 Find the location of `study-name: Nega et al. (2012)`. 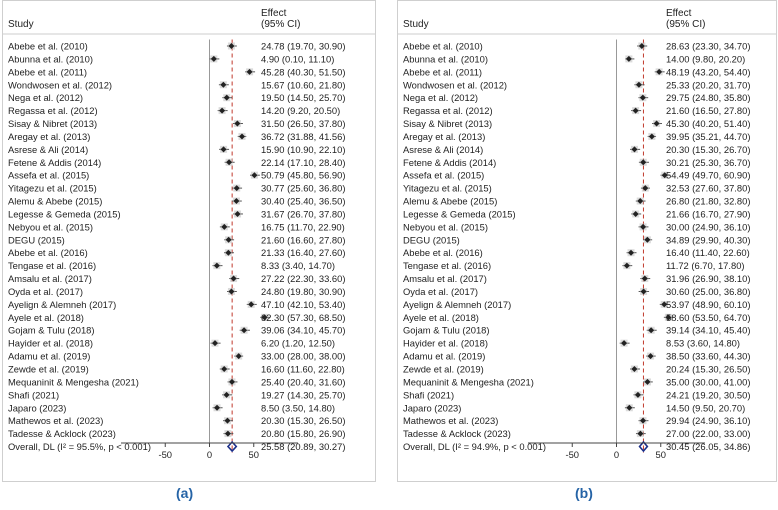

study-name: Nega et al. (2012) is located at coordinates (45, 97).